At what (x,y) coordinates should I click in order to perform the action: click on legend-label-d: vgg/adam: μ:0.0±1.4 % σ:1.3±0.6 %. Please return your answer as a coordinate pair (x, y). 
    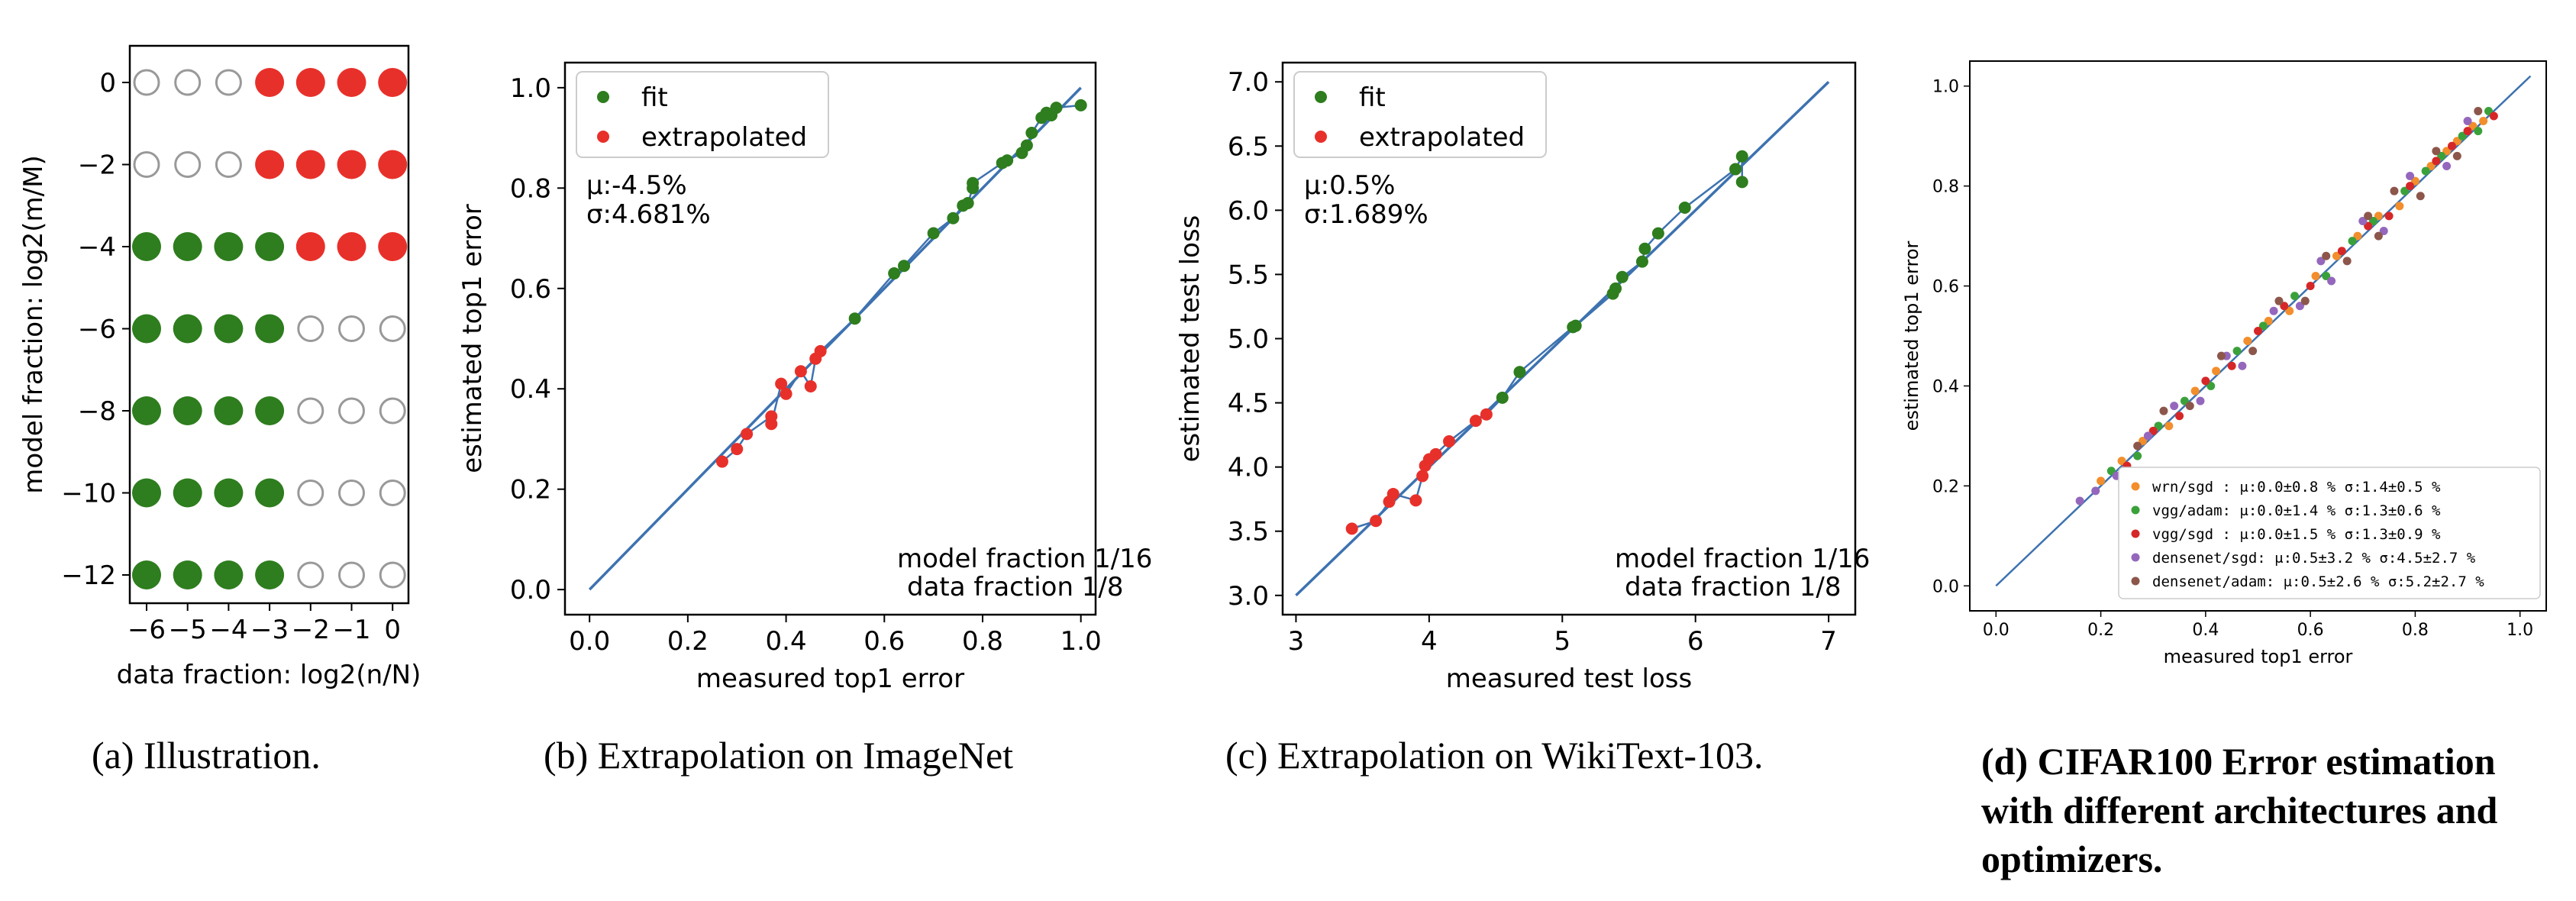
    Looking at the image, I should click on (2296, 510).